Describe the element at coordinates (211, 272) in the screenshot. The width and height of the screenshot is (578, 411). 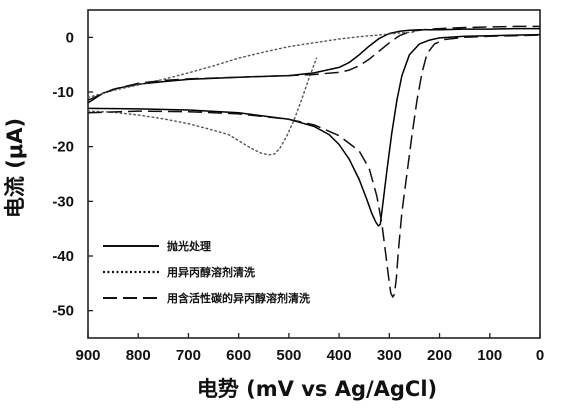
I see `legend-label-2: 用异丙醇溶剂清洗` at that location.